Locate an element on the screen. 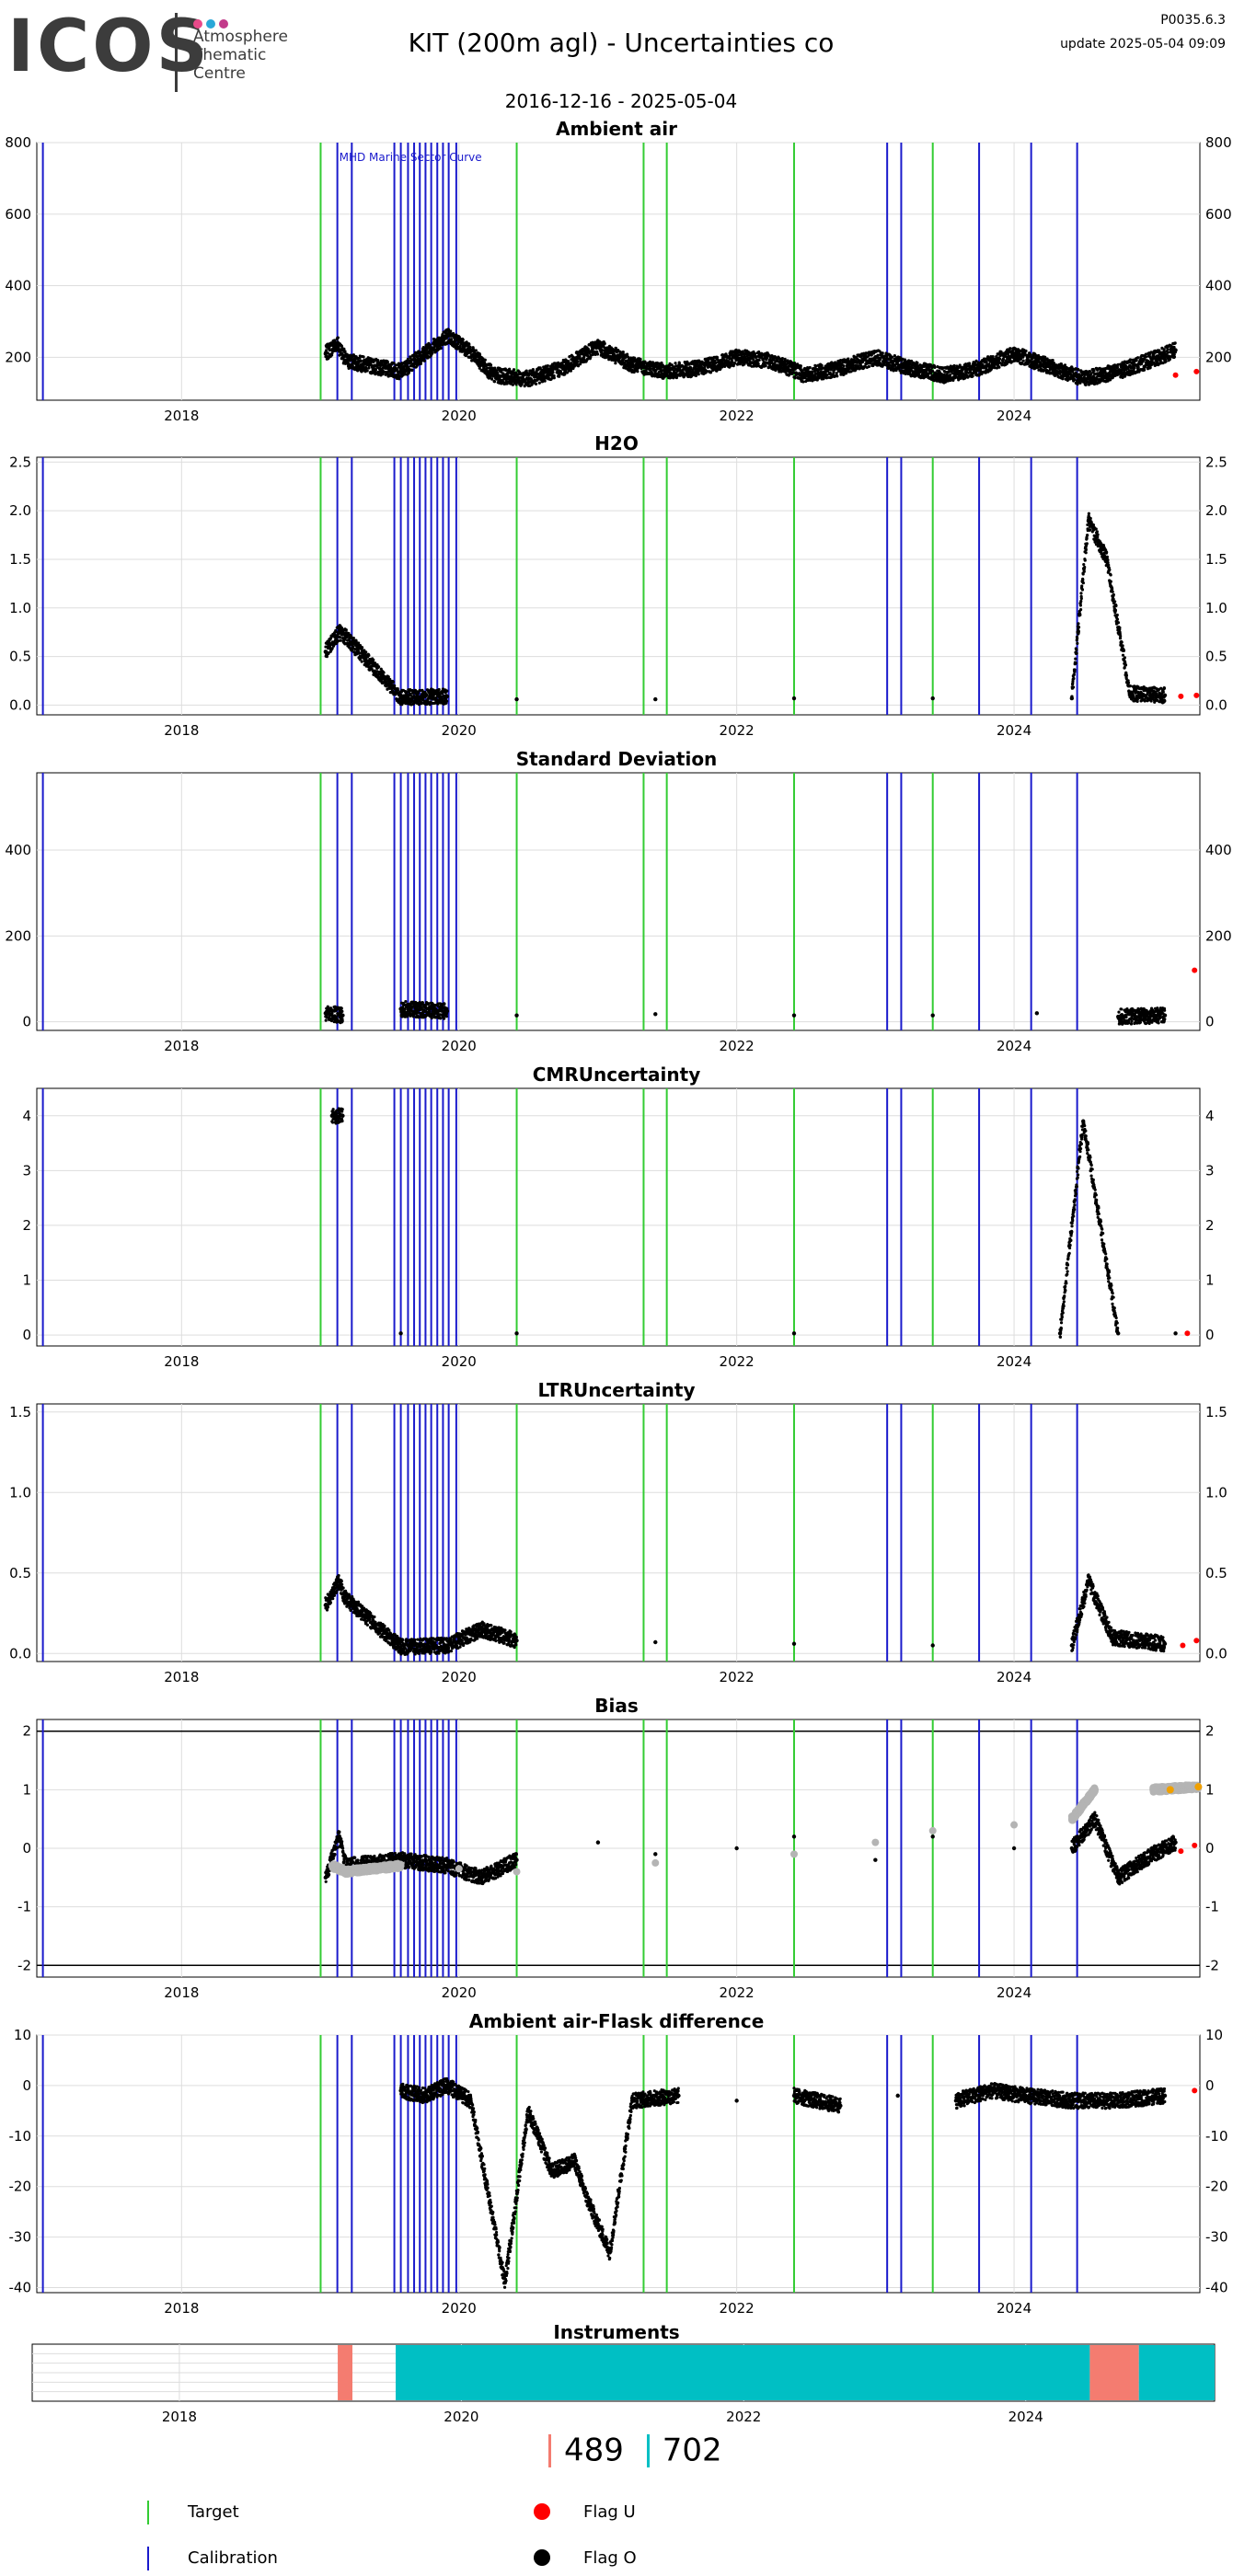  run-id: P0035.6.3 is located at coordinates (1193, 20).